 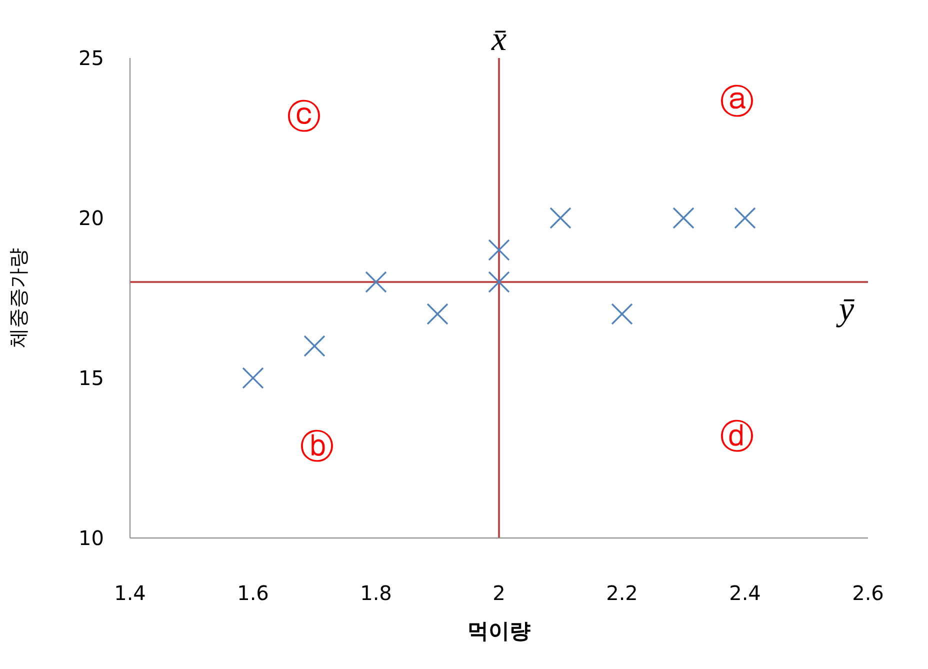 I want to click on x-tick-label: 2.4, so click(x=745, y=593).